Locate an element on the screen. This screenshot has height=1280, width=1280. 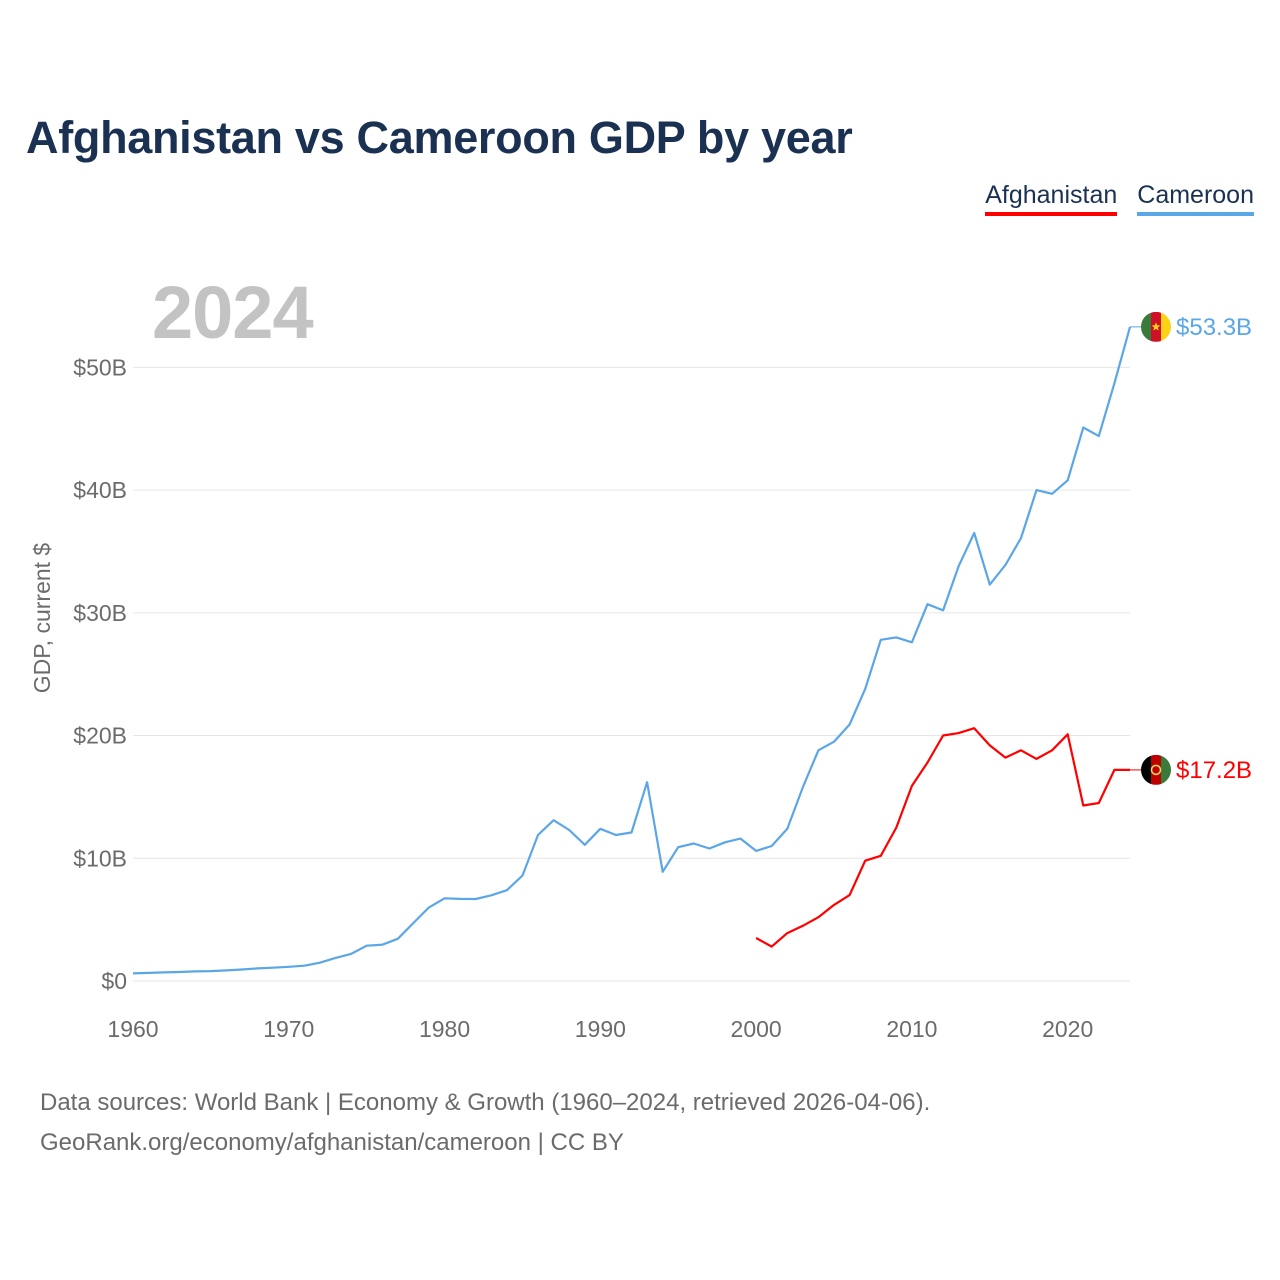
x-tick-label: 1970 is located at coordinates (288, 1029).